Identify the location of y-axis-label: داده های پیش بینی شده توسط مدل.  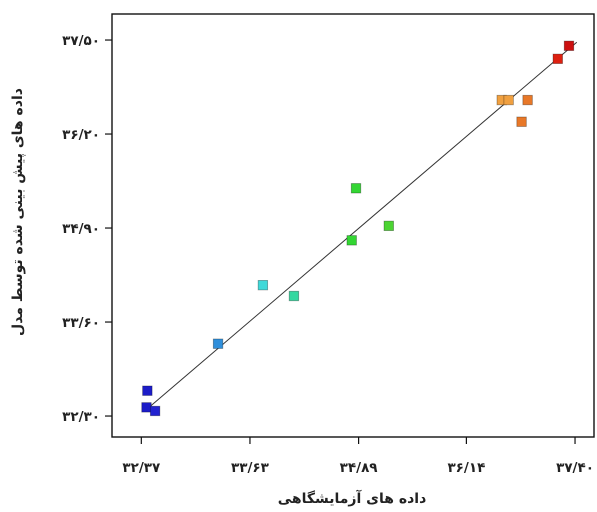
(18, 212).